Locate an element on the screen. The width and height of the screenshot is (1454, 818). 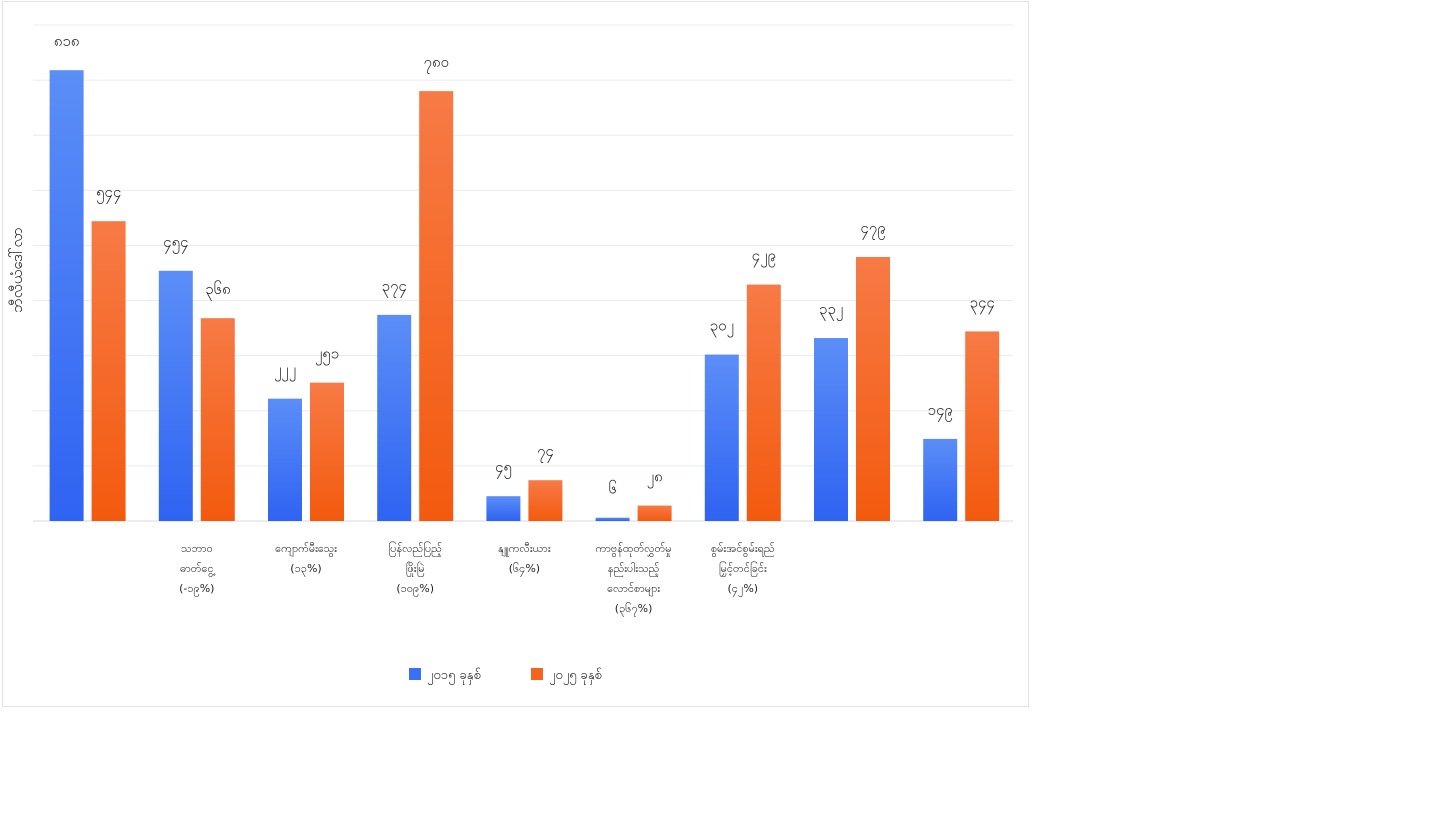
data-label: ၂၂၂ is located at coordinates (285, 371).